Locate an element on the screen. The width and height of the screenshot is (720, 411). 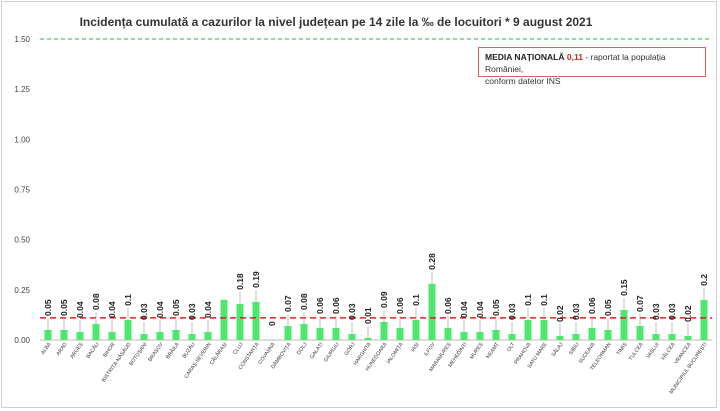
y-tick-label: 0.75 is located at coordinates (22, 190).